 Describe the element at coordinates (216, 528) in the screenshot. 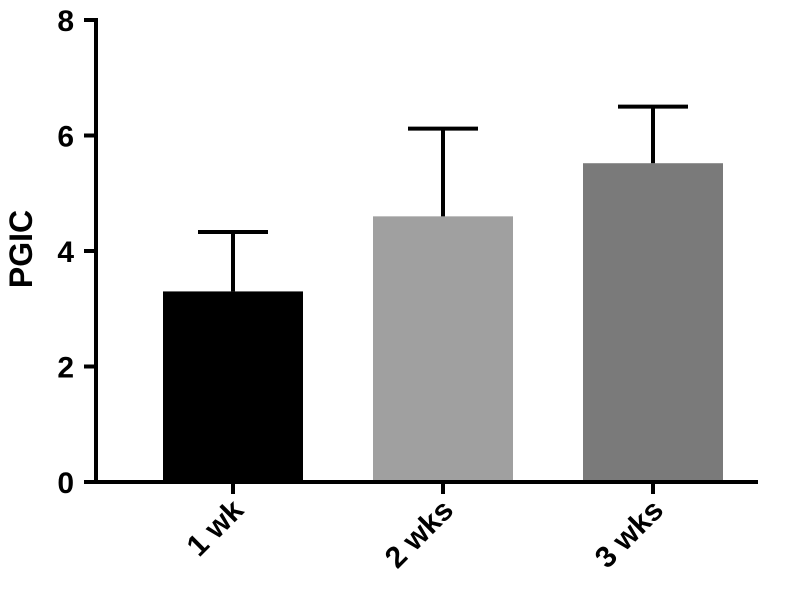

I see `x-tick-label-0: 1 wk` at that location.